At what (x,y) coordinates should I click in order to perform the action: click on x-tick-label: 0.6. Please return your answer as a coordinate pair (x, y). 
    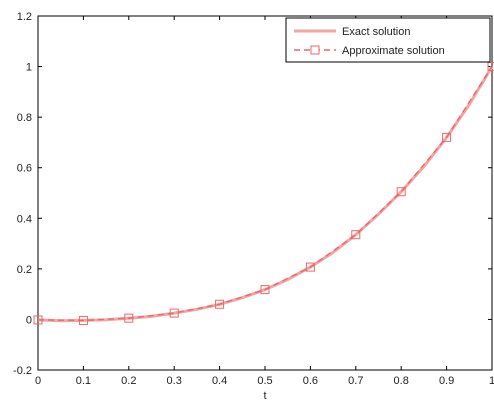
    Looking at the image, I should click on (310, 381).